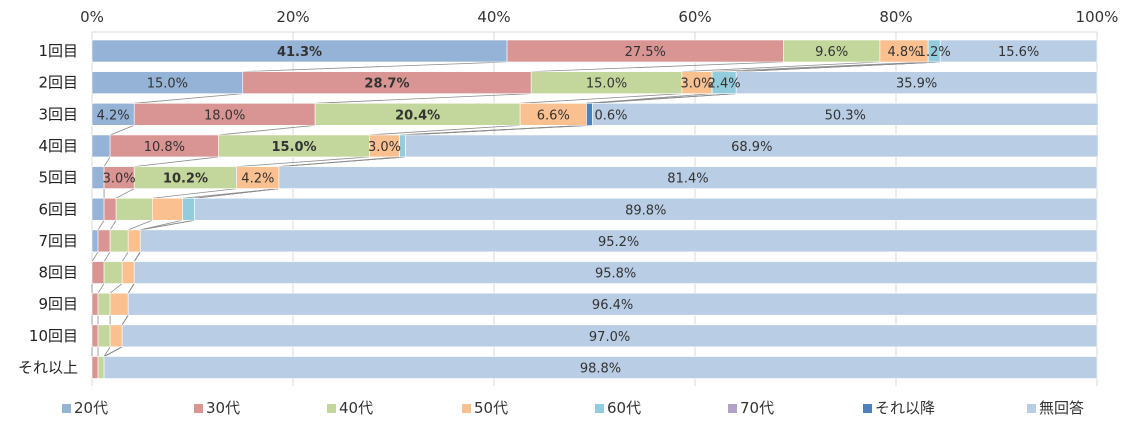  What do you see at coordinates (164, 147) in the screenshot?
I see `data-label: 10.8%` at bounding box center [164, 147].